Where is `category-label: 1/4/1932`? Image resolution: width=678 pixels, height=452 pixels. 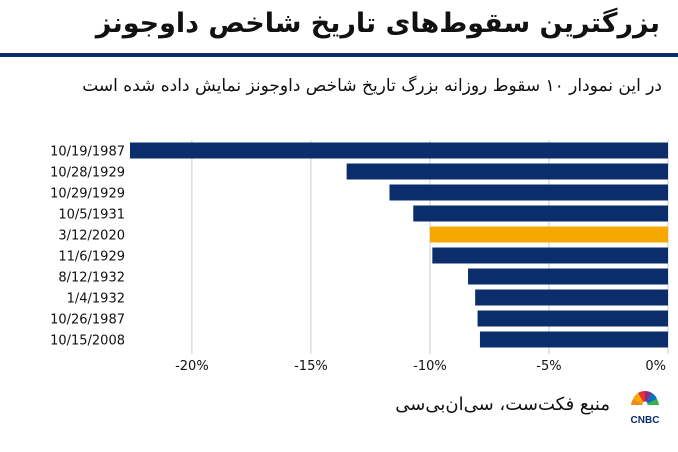
category-label: 1/4/1932 is located at coordinates (96, 299).